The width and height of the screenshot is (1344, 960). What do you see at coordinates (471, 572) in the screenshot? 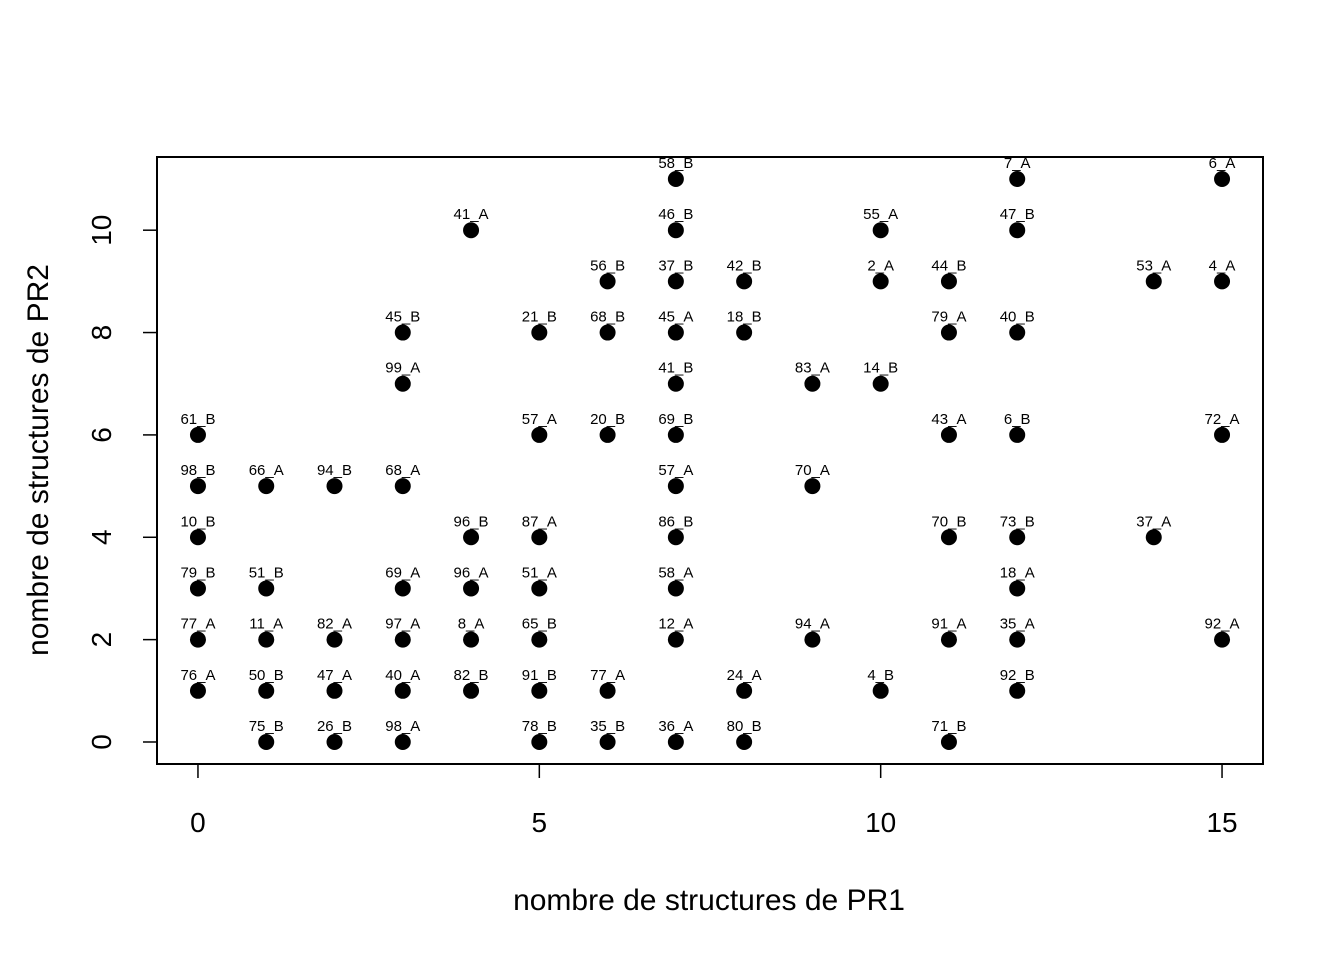
I see `point-label: 96_A` at bounding box center [471, 572].